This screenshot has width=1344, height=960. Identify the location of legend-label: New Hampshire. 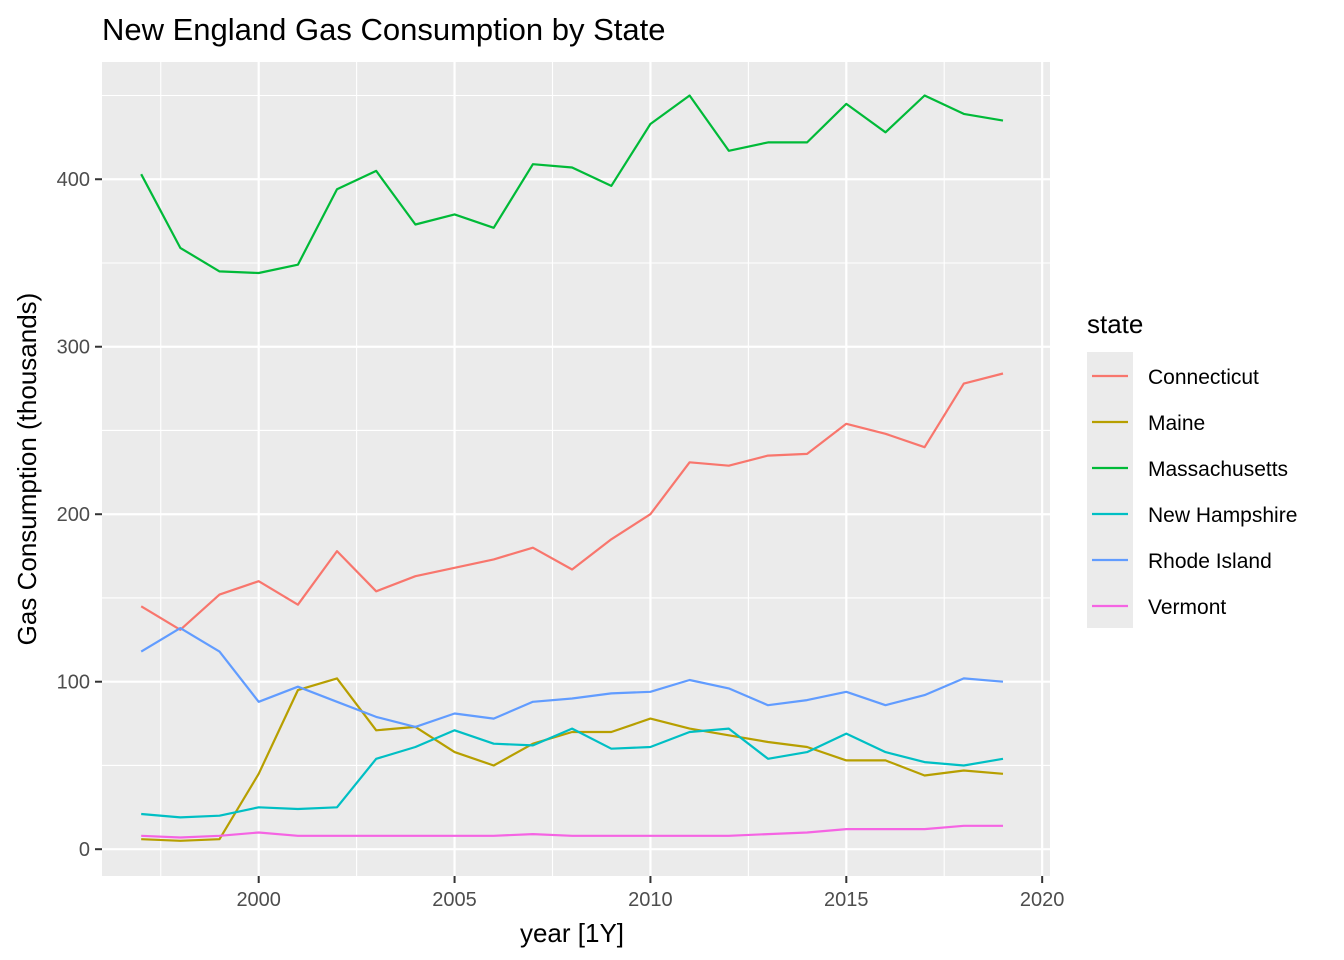
(1222, 515).